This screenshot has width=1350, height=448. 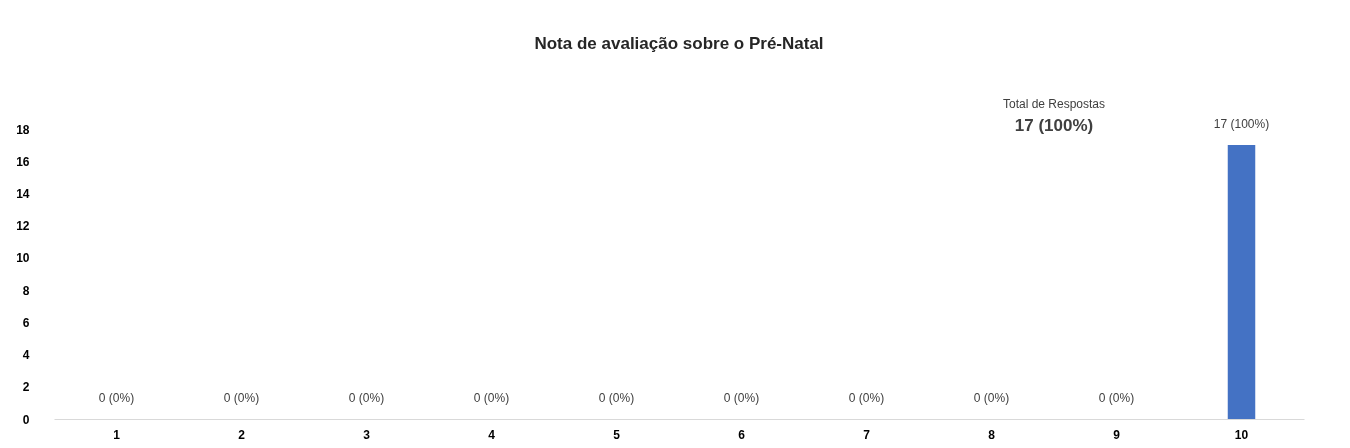 What do you see at coordinates (23, 226) in the screenshot?
I see `y-tick-label: 12` at bounding box center [23, 226].